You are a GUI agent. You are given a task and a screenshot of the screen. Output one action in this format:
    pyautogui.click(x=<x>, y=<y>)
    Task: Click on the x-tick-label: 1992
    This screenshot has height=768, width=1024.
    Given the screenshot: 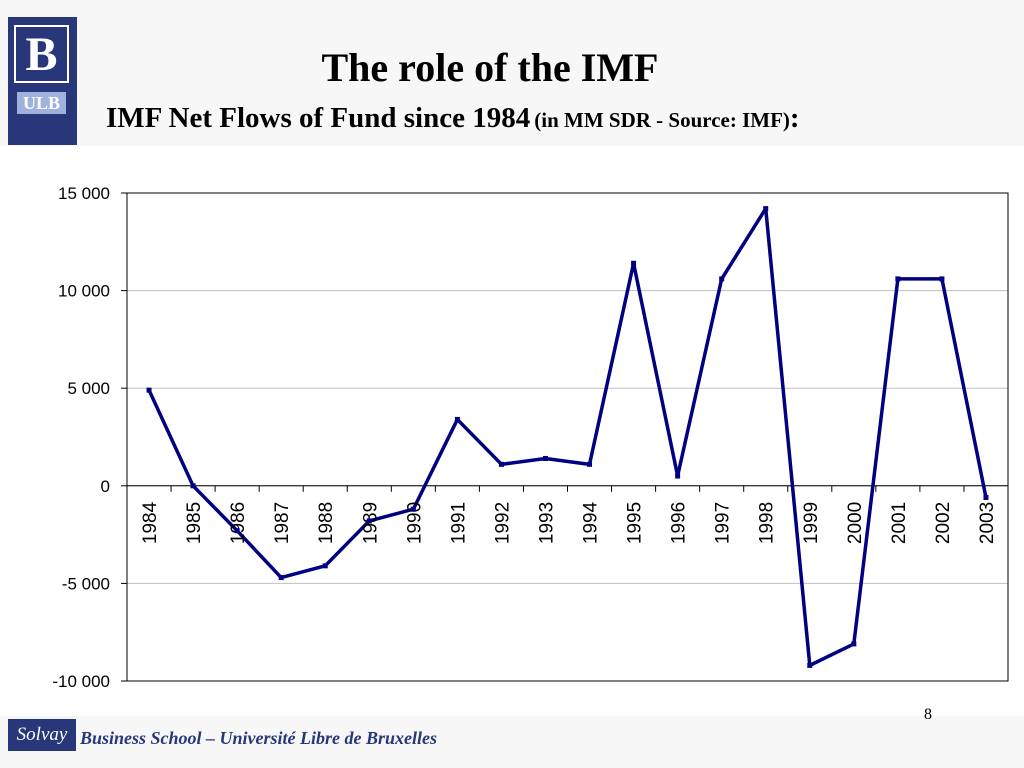 What is the action you would take?
    pyautogui.click(x=502, y=523)
    